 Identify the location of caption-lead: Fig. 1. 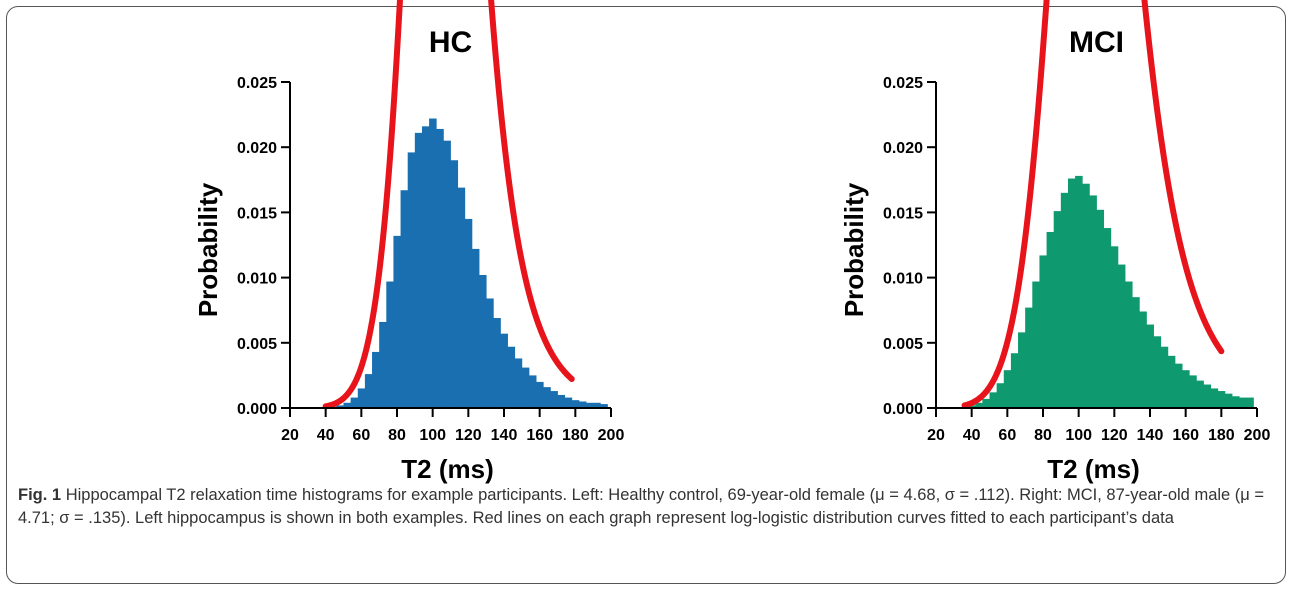
(40, 495).